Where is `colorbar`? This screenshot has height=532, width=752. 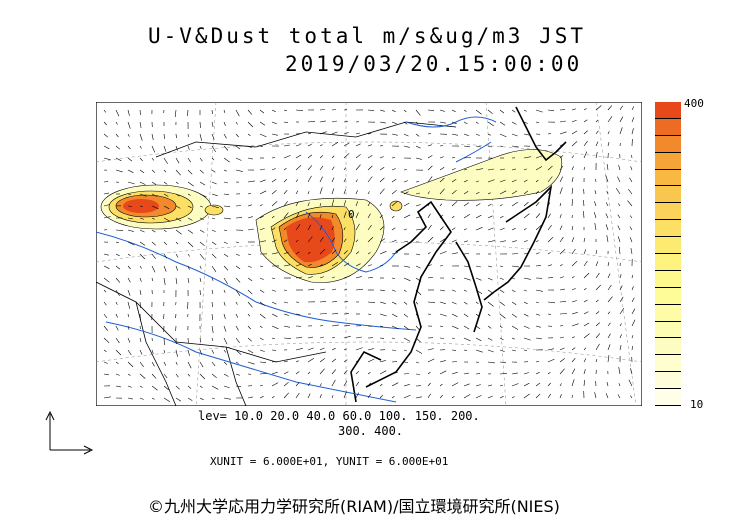 colorbar is located at coordinates (668, 254).